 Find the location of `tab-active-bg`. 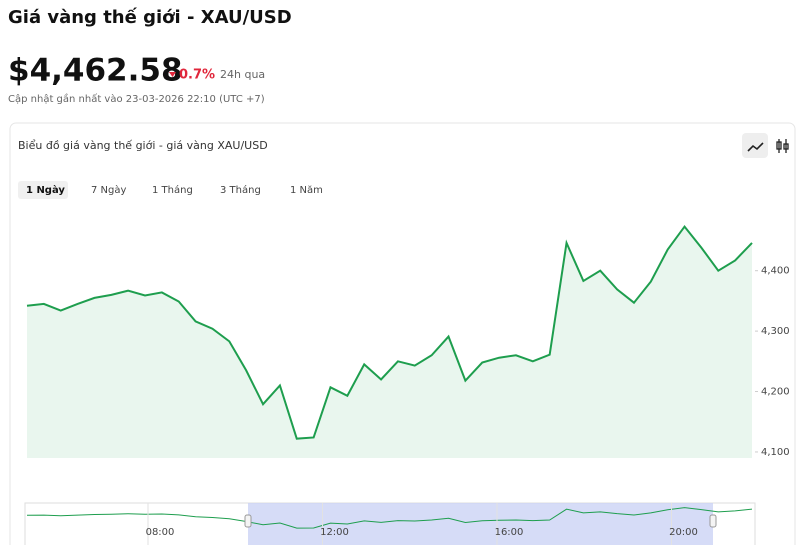

tab-active-bg is located at coordinates (43, 190).